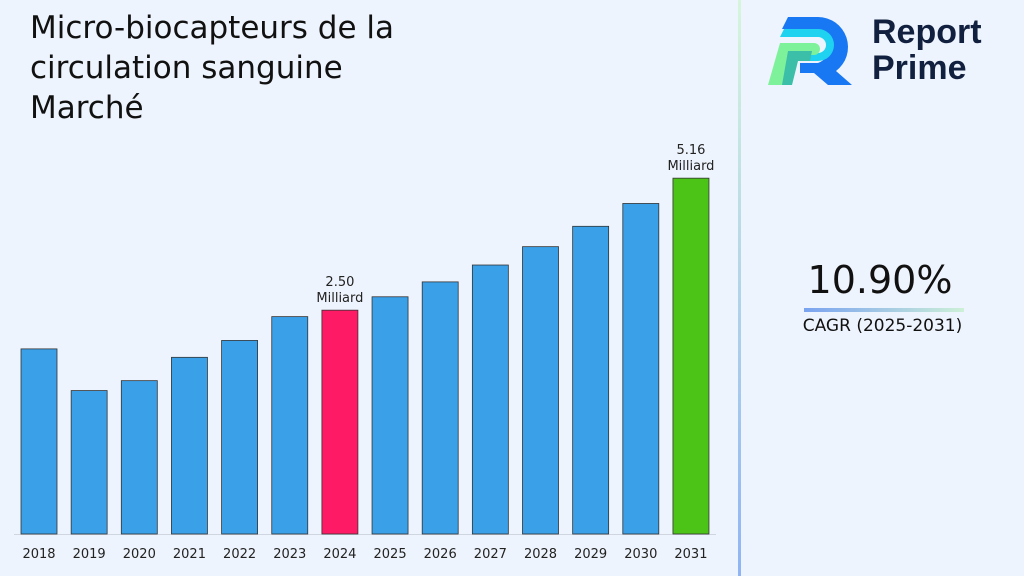  I want to click on brand-name: Report Prime, so click(927, 50).